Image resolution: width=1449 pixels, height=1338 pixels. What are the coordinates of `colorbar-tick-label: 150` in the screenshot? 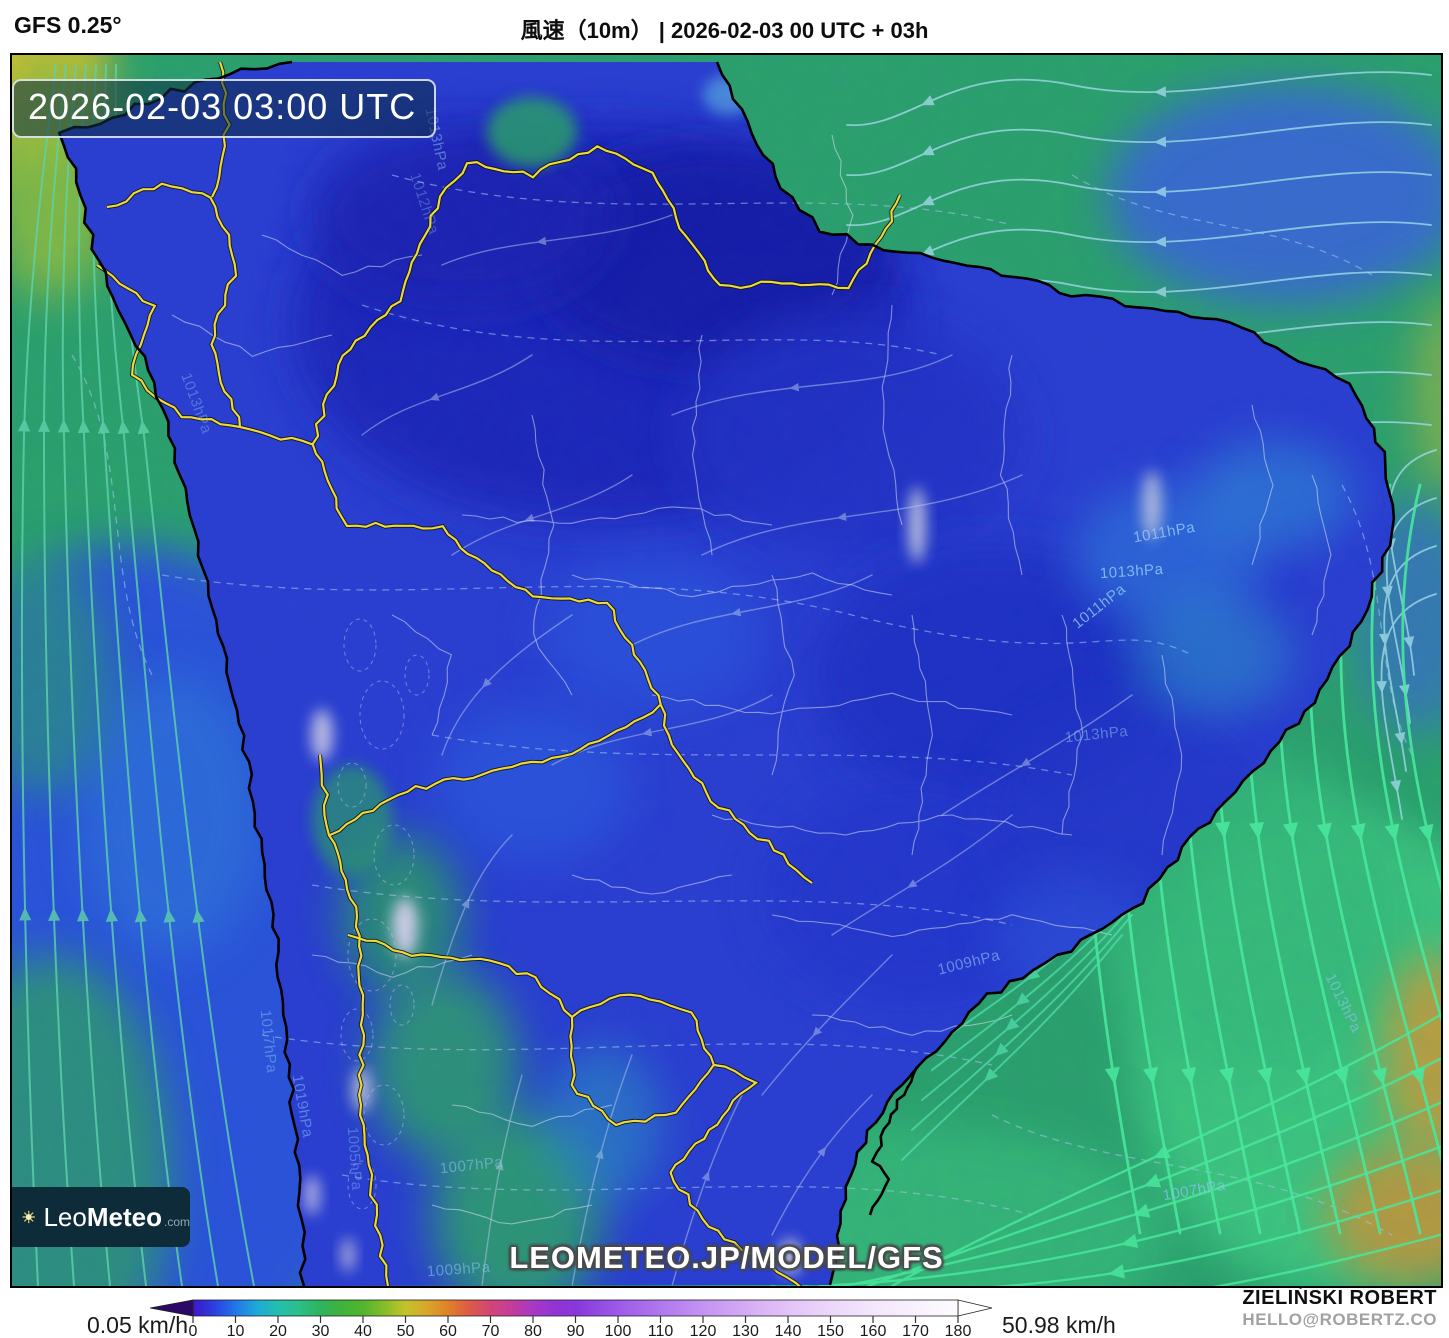 It's located at (830, 1330).